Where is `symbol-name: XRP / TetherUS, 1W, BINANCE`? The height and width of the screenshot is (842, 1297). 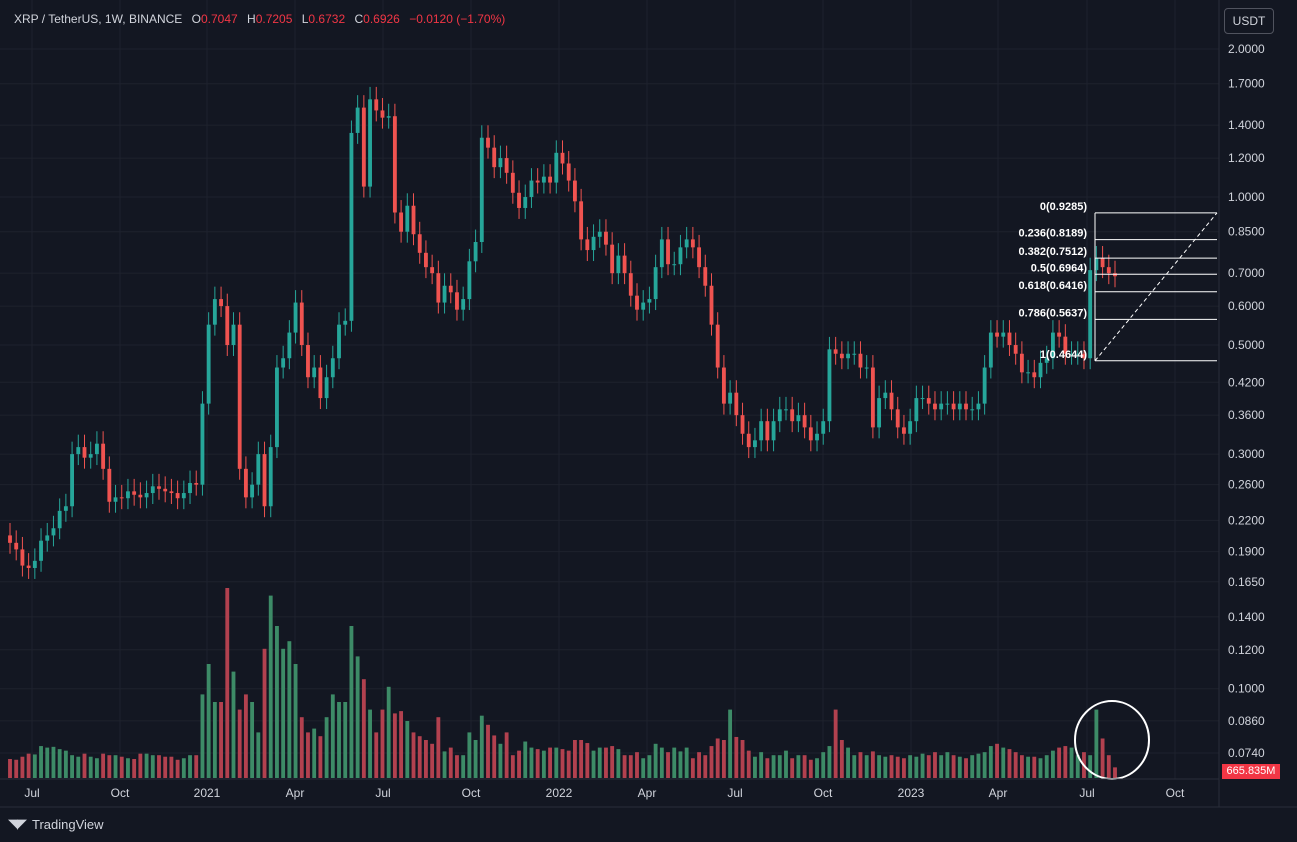
symbol-name: XRP / TetherUS, 1W, BINANCE is located at coordinates (98, 19).